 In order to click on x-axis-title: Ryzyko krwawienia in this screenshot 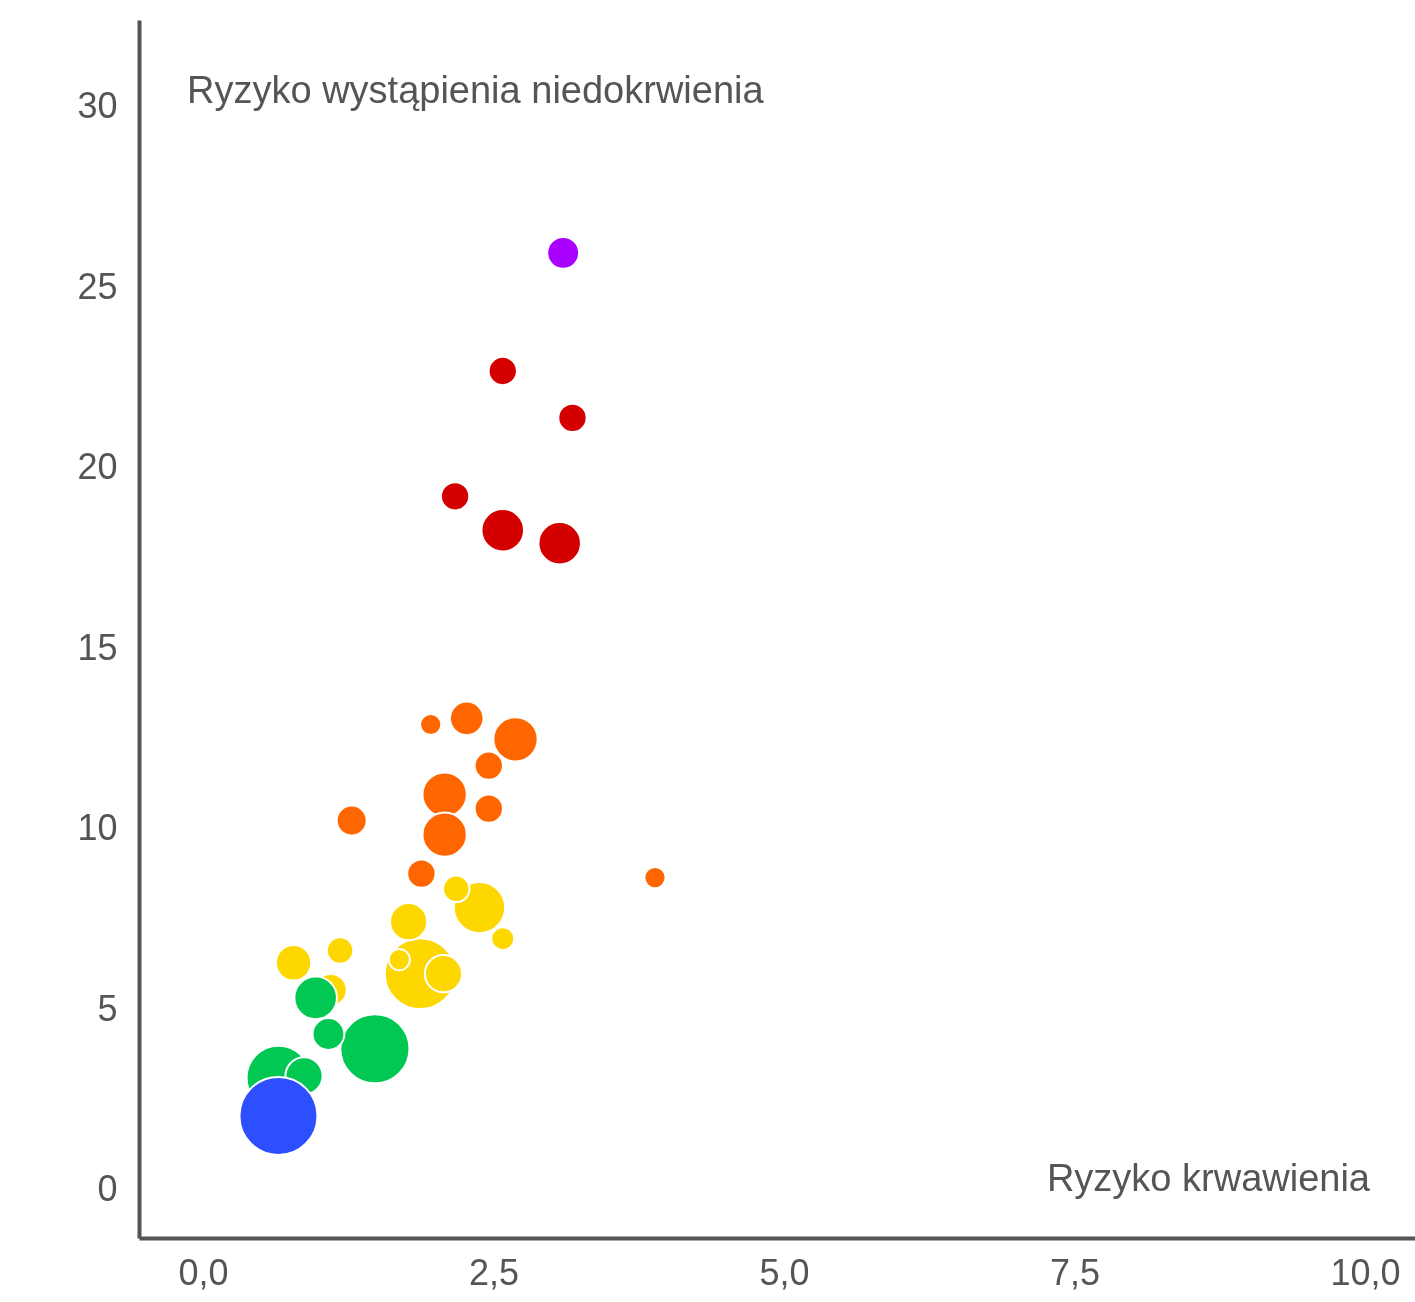, I will do `click(1208, 1178)`.